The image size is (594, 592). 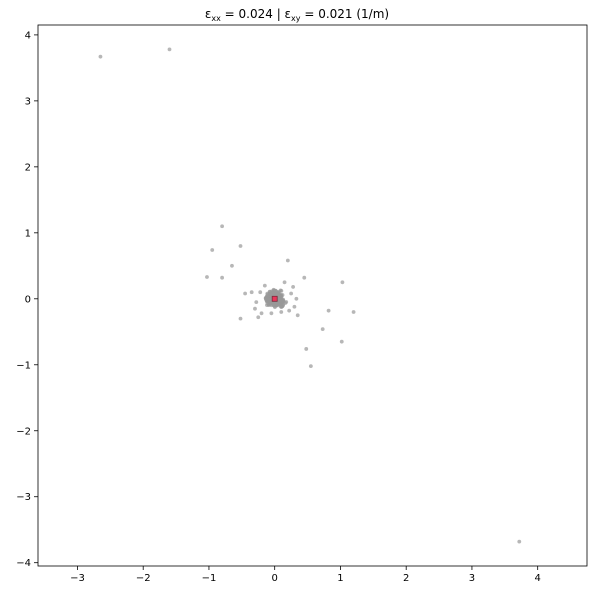 What do you see at coordinates (23, 431) in the screenshot?
I see `y-tick-label: −2` at bounding box center [23, 431].